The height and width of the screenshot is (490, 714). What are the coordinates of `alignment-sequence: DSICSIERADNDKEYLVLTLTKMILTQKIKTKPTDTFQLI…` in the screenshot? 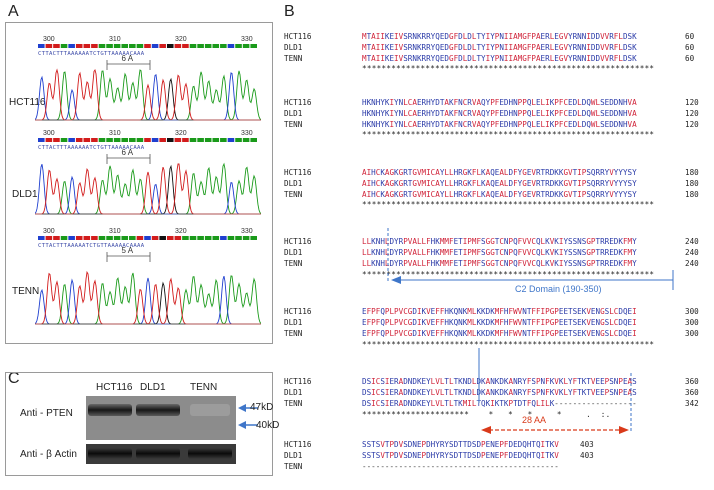 It's located at (499, 403).